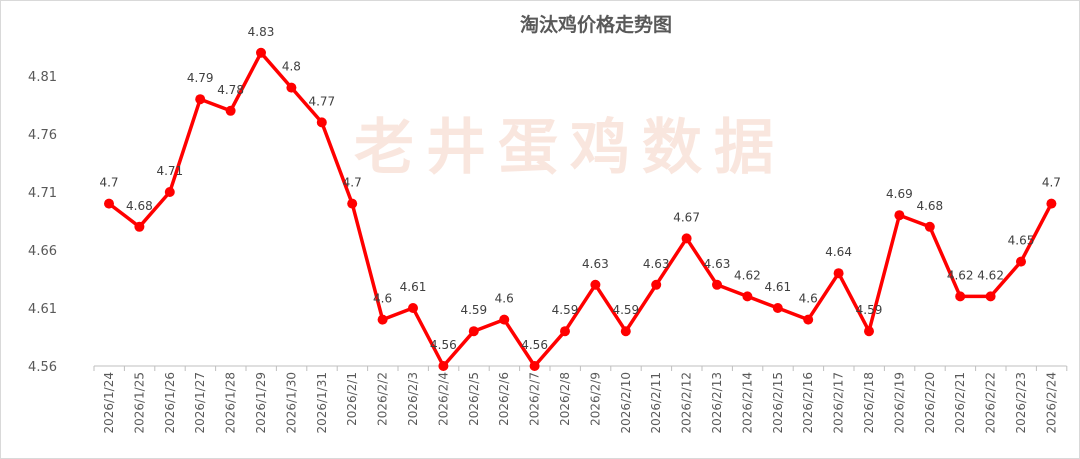 This screenshot has height=459, width=1080. What do you see at coordinates (231, 403) in the screenshot?
I see `x-tick-label: 2026/1/28` at bounding box center [231, 403].